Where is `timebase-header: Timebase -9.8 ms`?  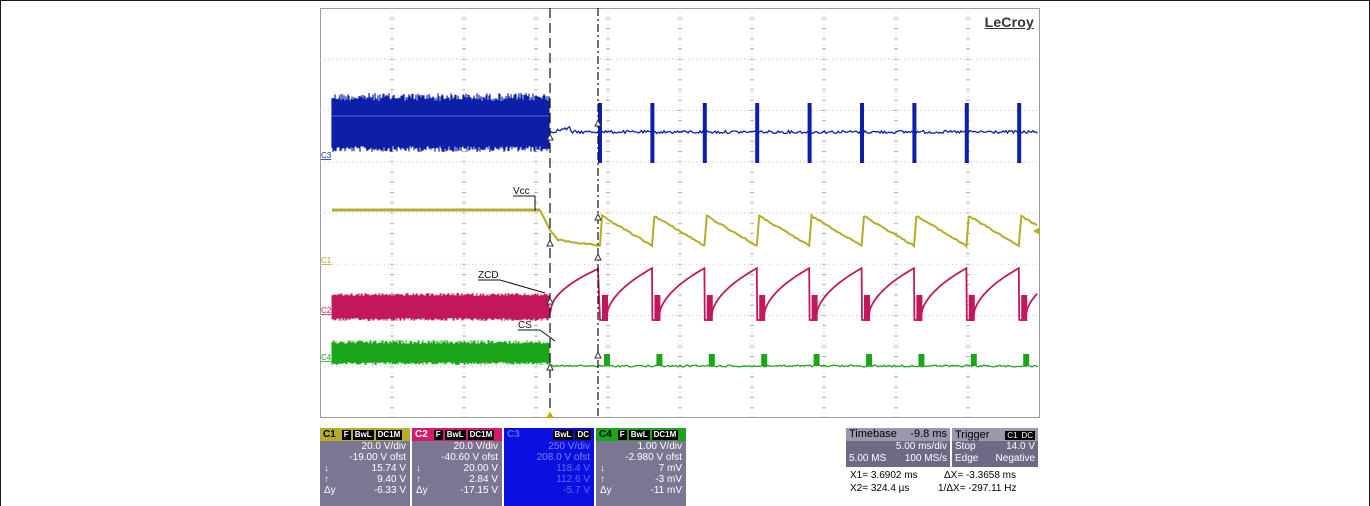 timebase-header: Timebase -9.8 ms is located at coordinates (898, 434).